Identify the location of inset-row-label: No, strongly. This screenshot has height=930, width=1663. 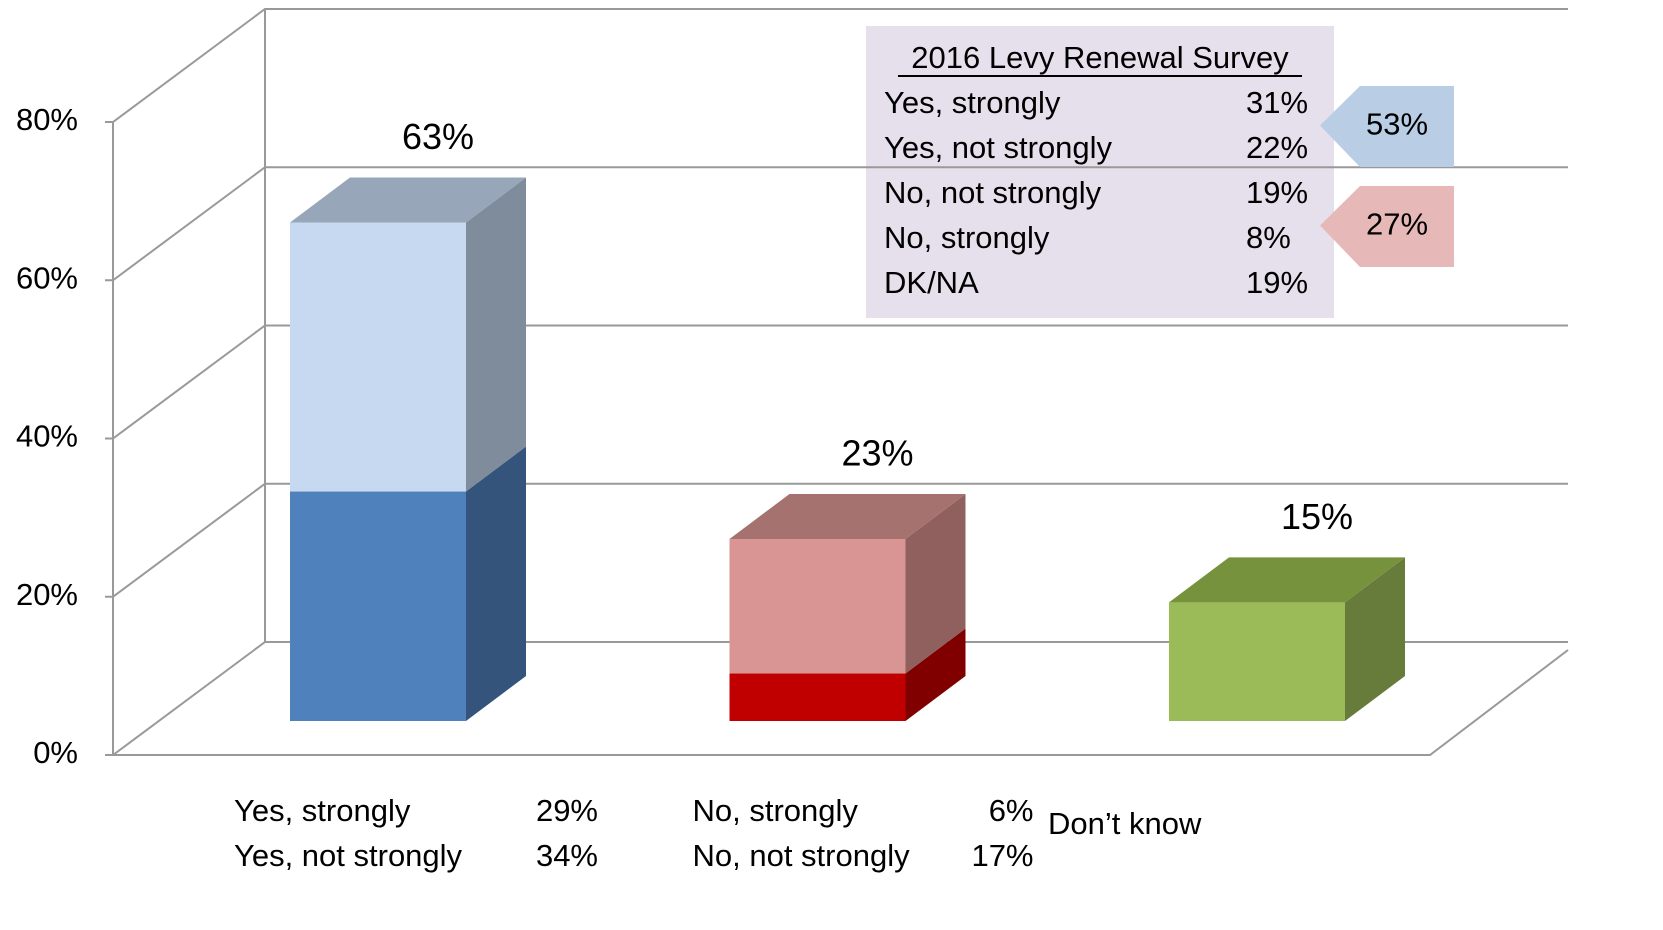
(967, 237).